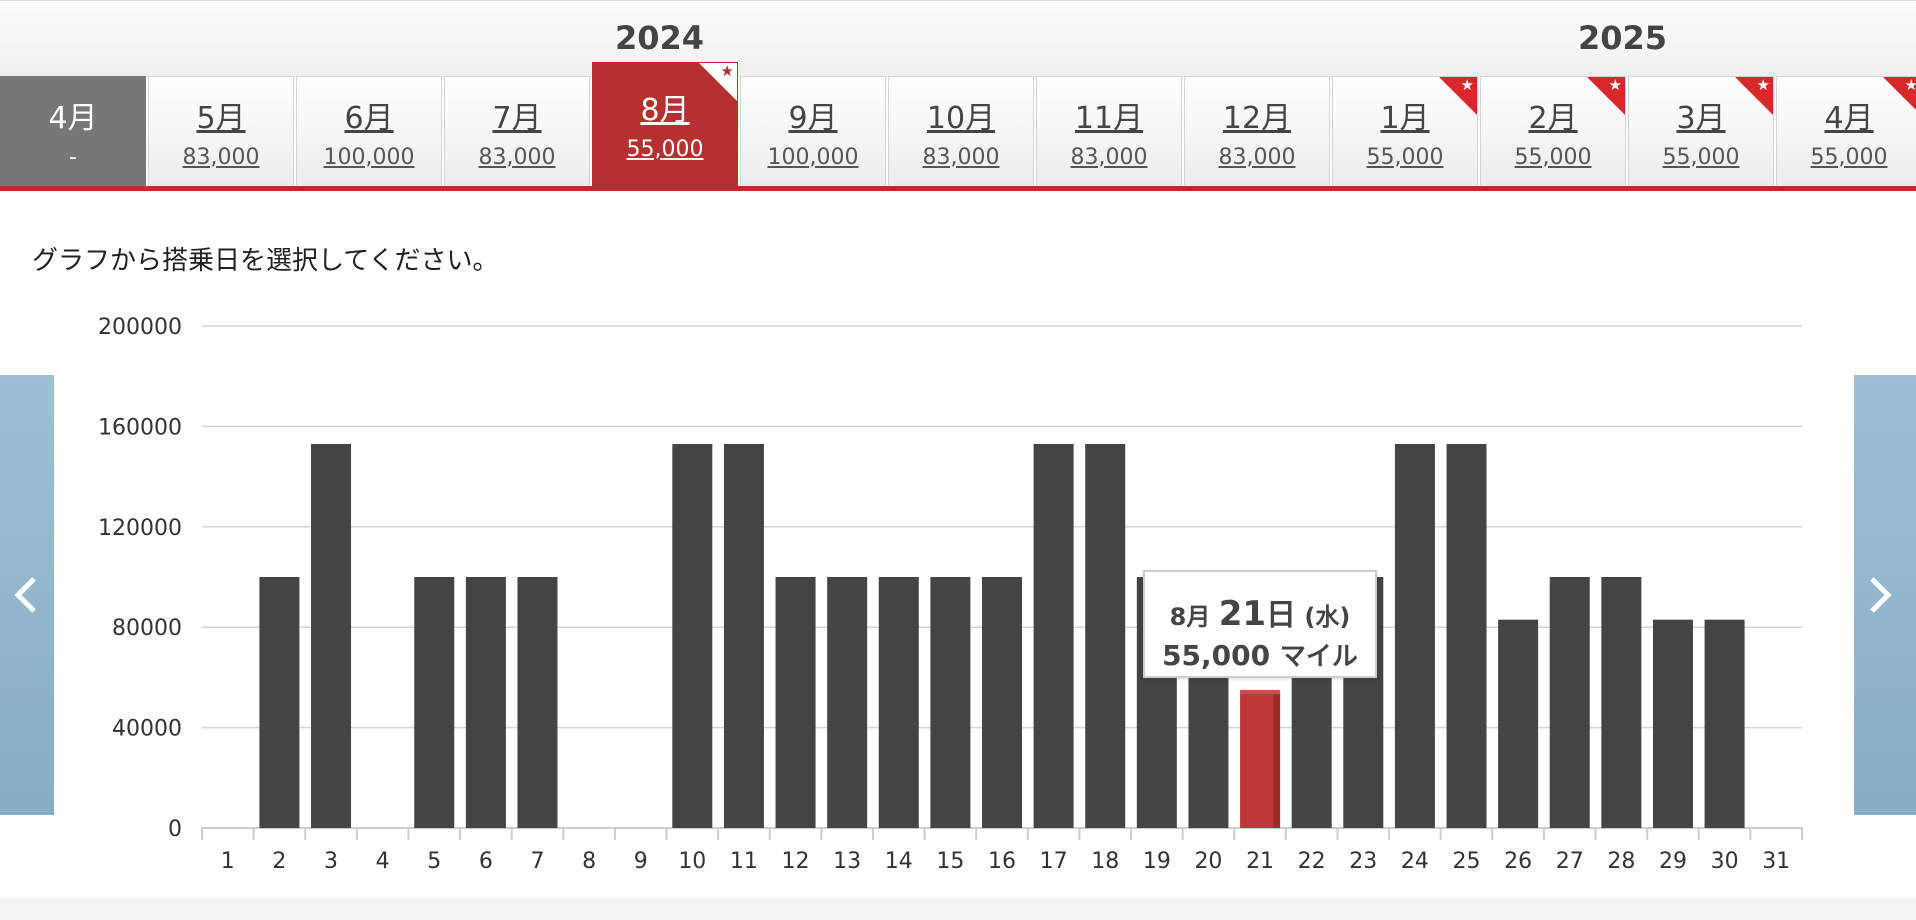 The width and height of the screenshot is (1916, 920). Describe the element at coordinates (1725, 861) in the screenshot. I see `x-tick-label: 30` at that location.